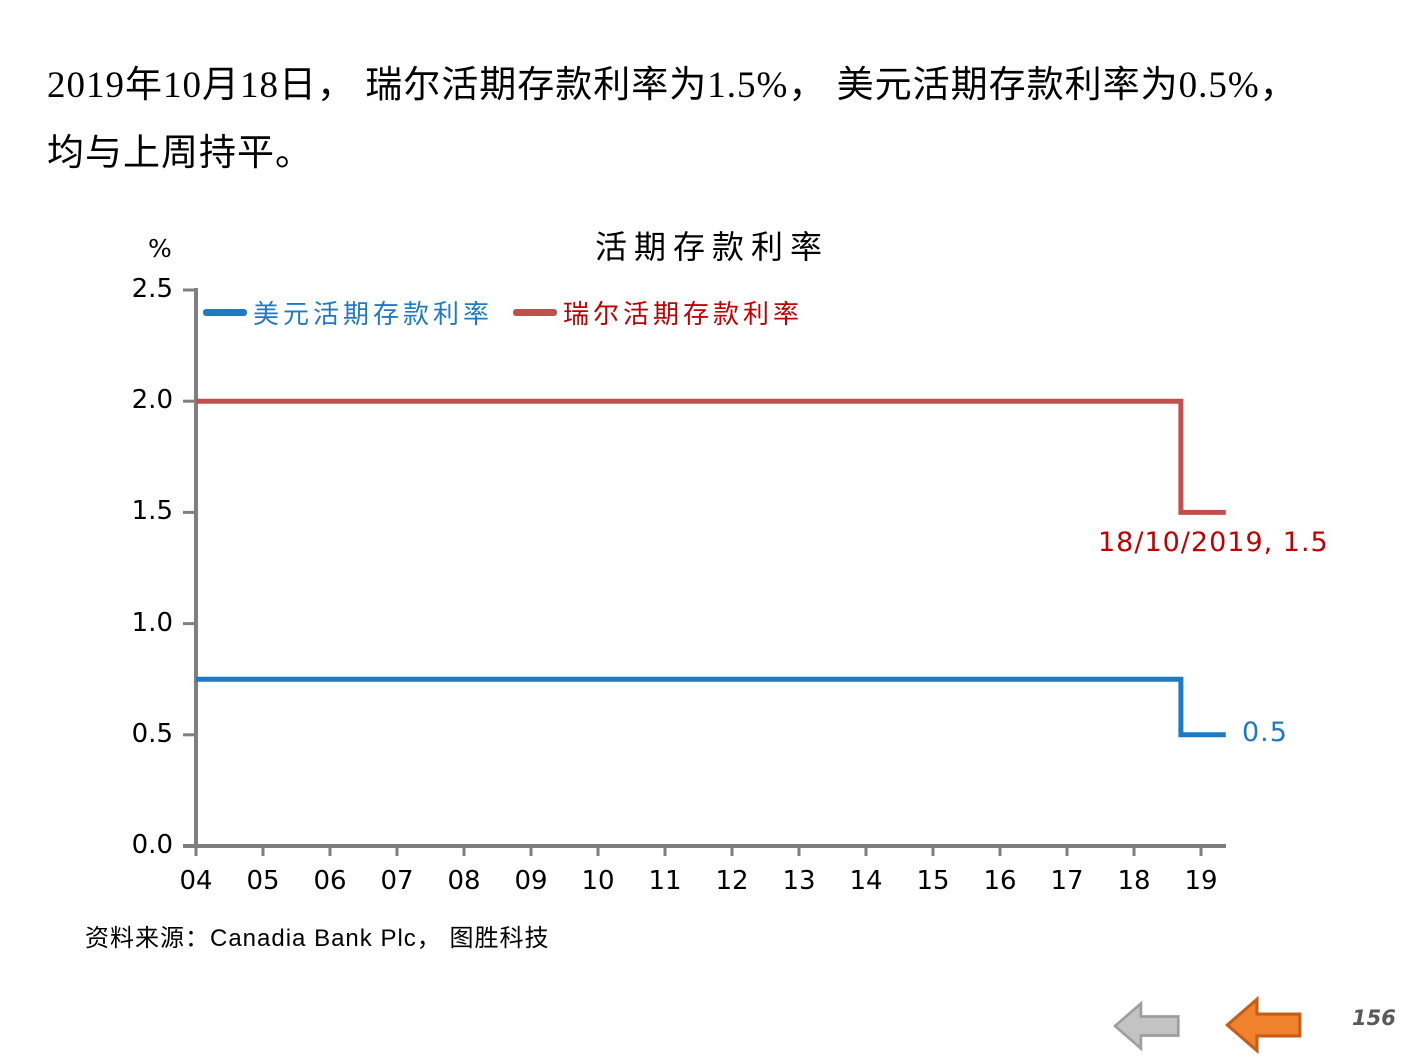  What do you see at coordinates (180, 153) in the screenshot?
I see `heading-line-2: 均与上周持平。` at bounding box center [180, 153].